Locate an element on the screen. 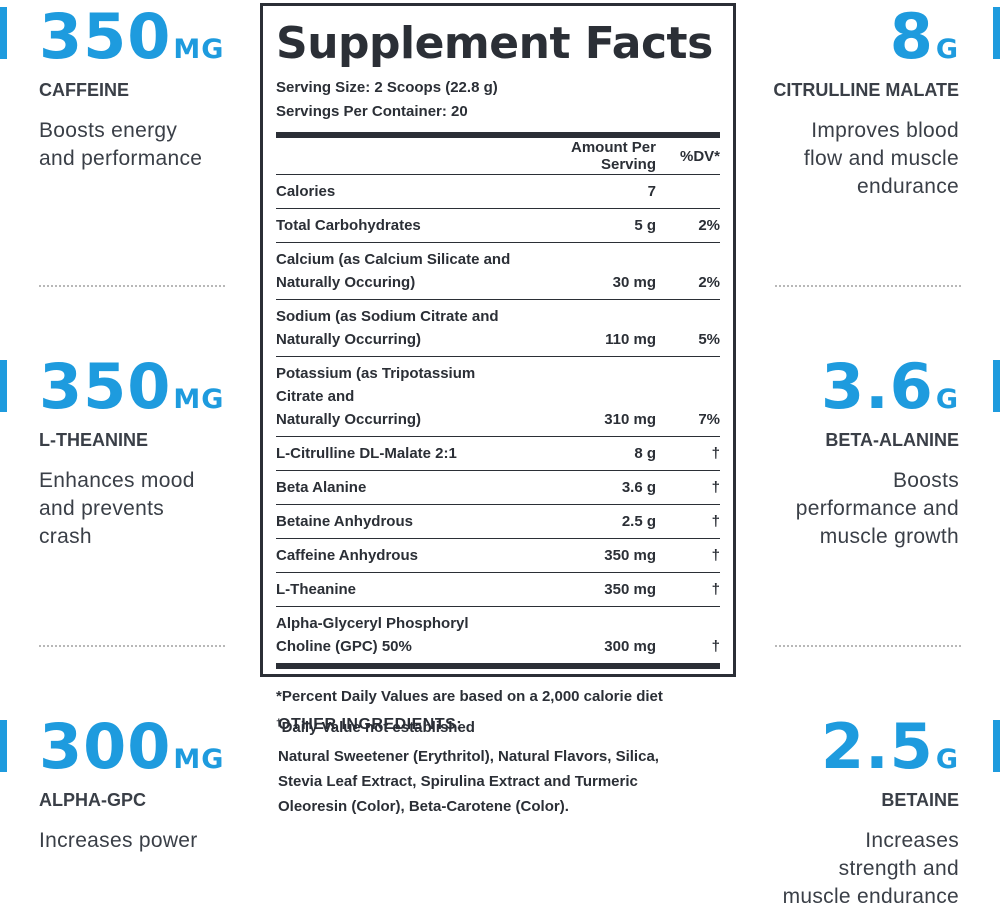 Image resolution: width=1000 pixels, height=911 pixels. facts-row: Total Carbohydrates 5 g 2% is located at coordinates (498, 226).